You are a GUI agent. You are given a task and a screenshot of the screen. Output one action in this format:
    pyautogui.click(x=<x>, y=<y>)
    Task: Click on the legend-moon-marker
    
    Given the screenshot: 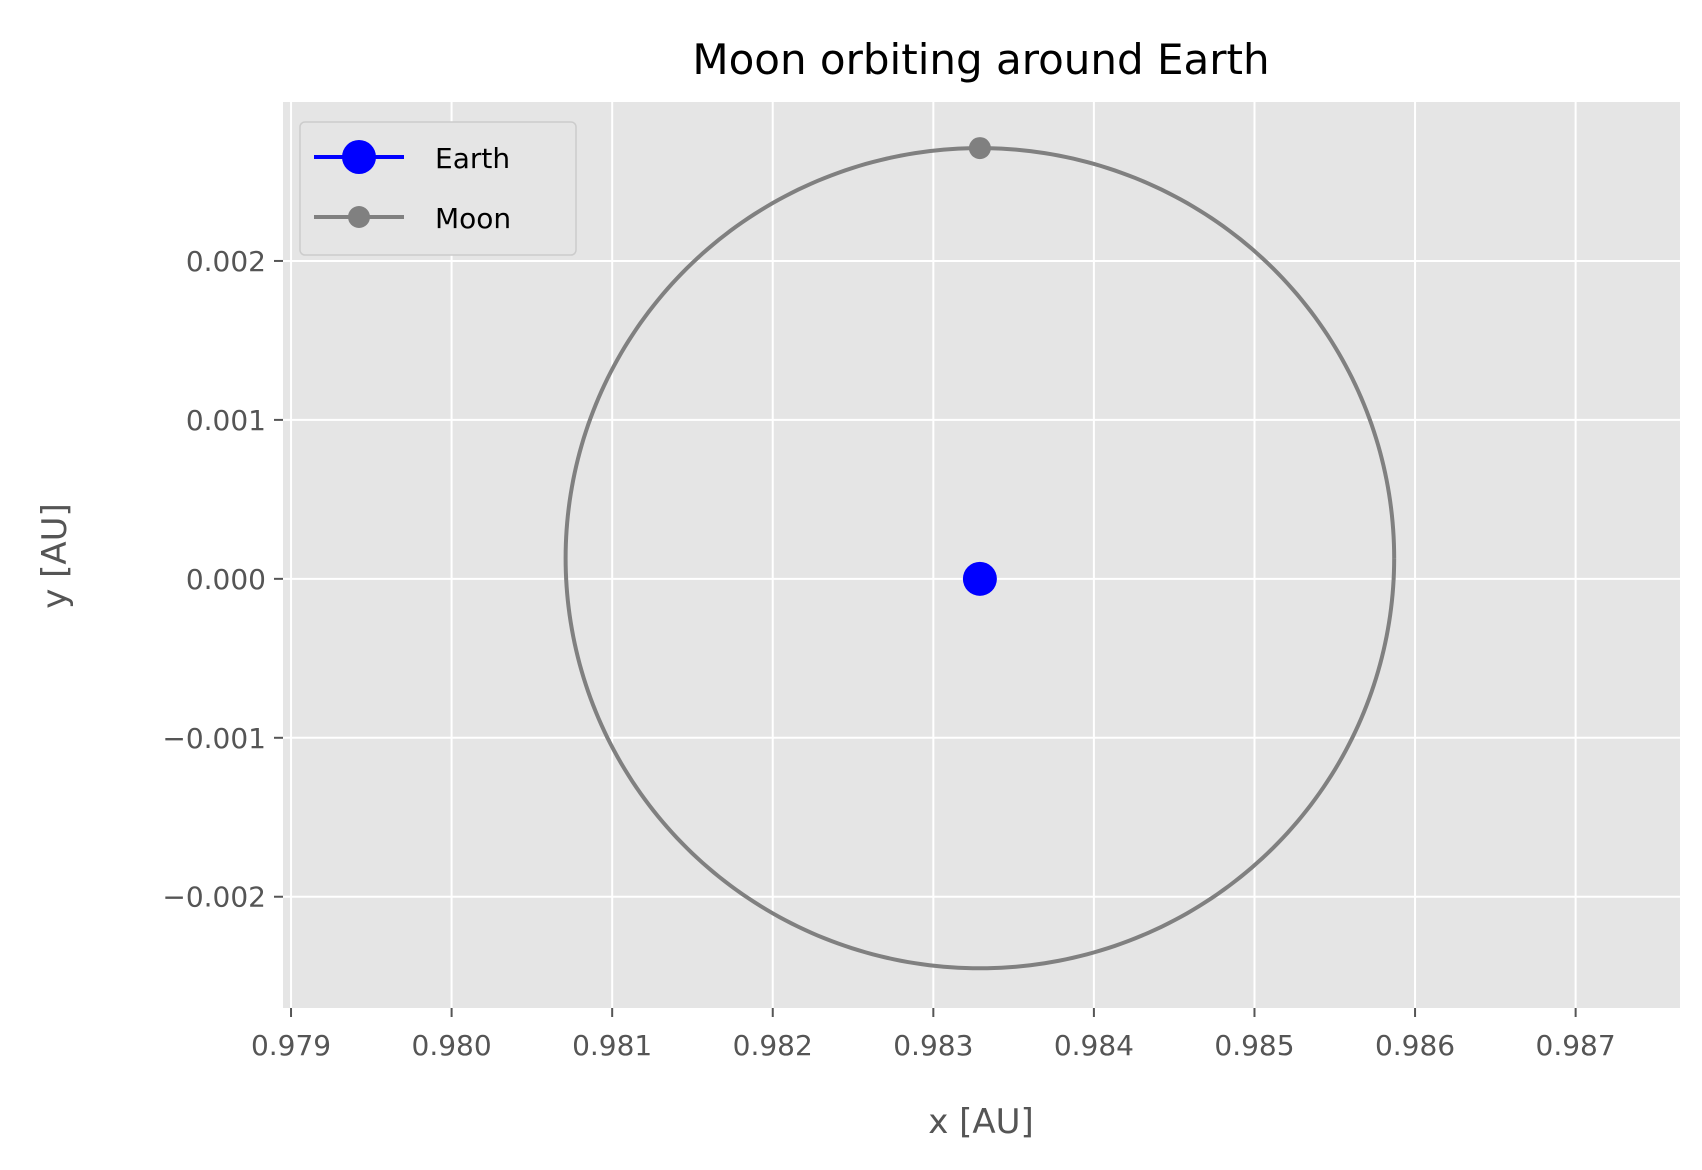 What is the action you would take?
    pyautogui.click(x=359, y=217)
    